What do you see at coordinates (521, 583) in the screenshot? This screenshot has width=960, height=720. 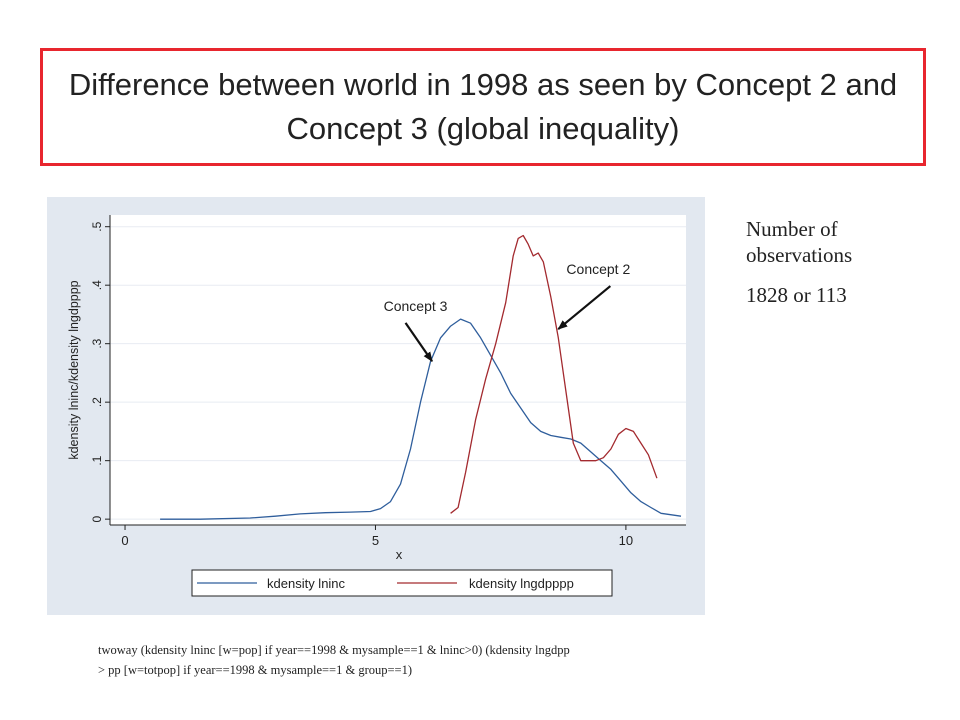 I see `legend-label-lngdpppp: kdensity lngdpppp` at bounding box center [521, 583].